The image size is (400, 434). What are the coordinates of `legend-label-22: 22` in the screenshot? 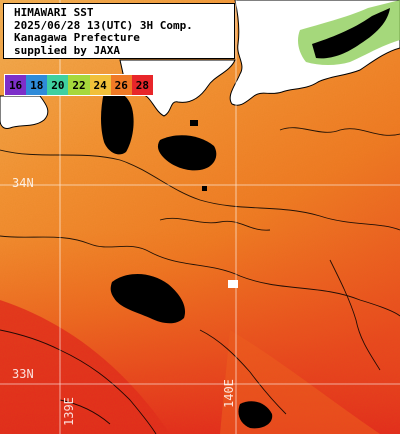 It's located at (79, 85).